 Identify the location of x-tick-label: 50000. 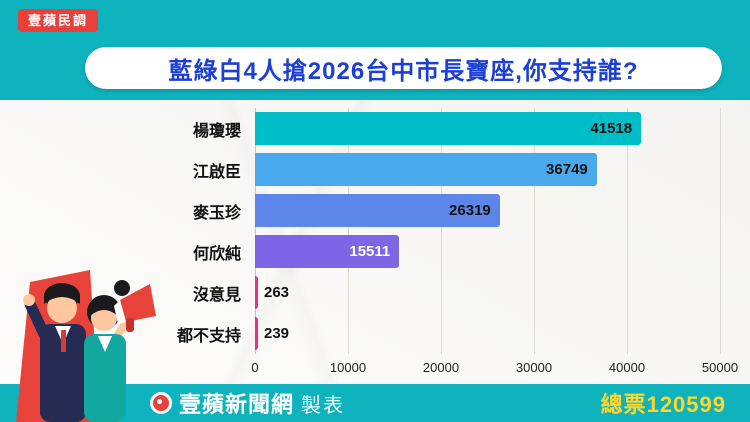
(720, 367).